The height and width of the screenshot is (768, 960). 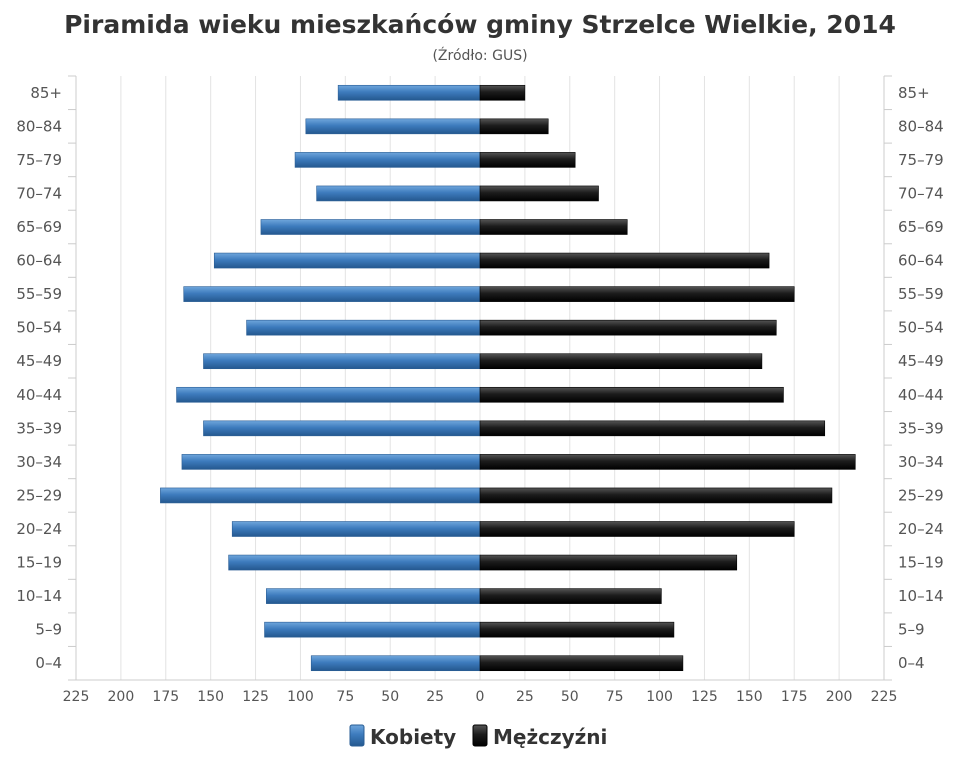 What do you see at coordinates (550, 737) in the screenshot?
I see `legend-label-mezczyzni: Mężczyźni` at bounding box center [550, 737].